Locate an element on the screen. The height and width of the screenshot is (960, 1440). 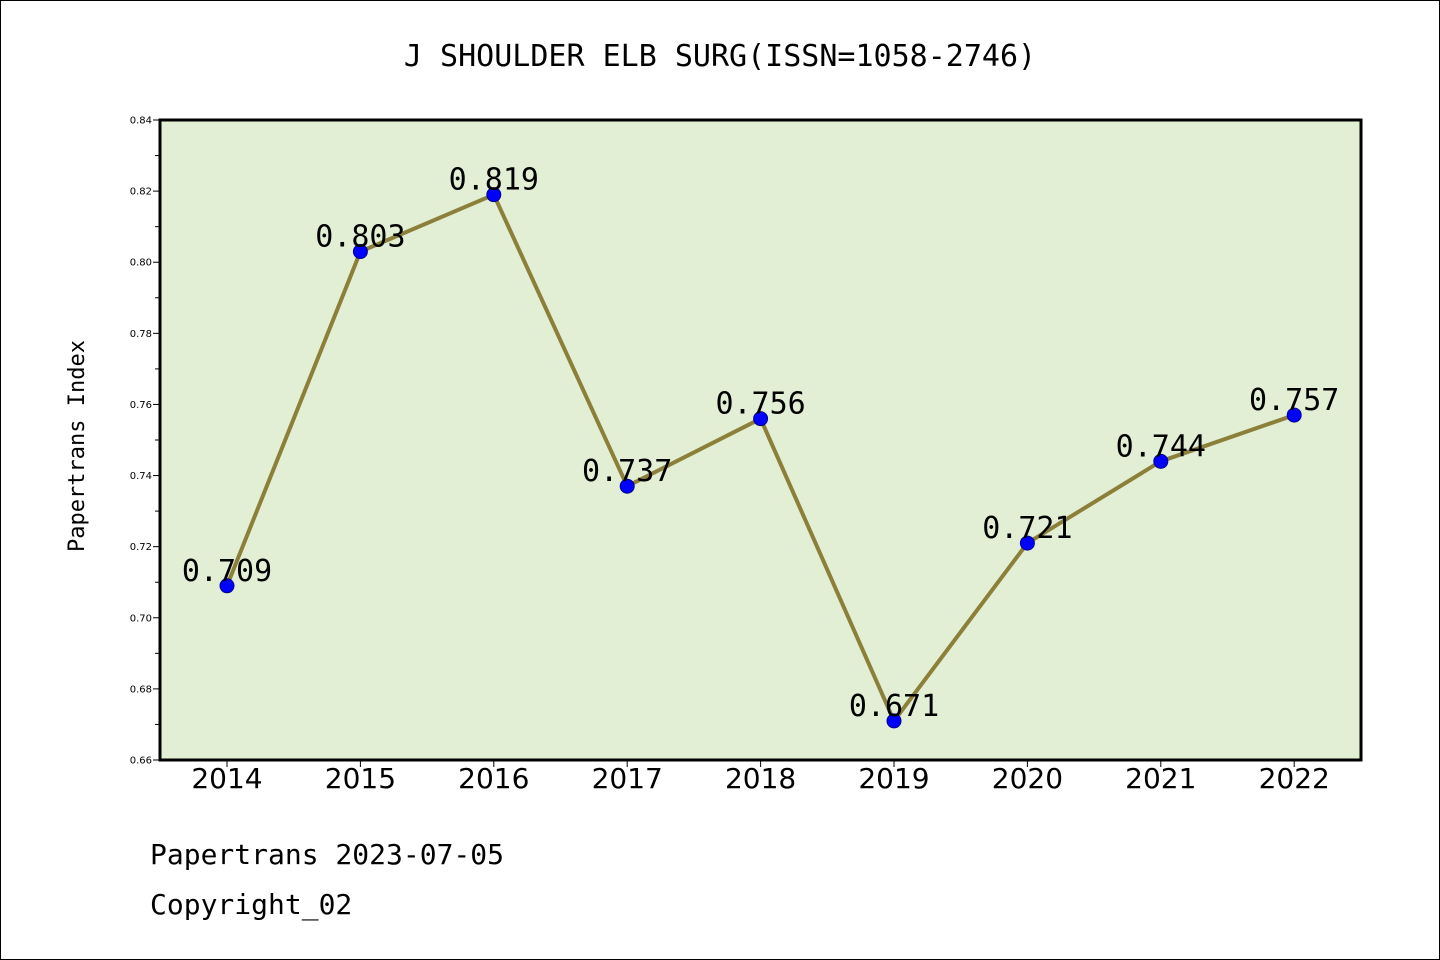
y-axis-label: Papertrans Index is located at coordinates (77, 446).